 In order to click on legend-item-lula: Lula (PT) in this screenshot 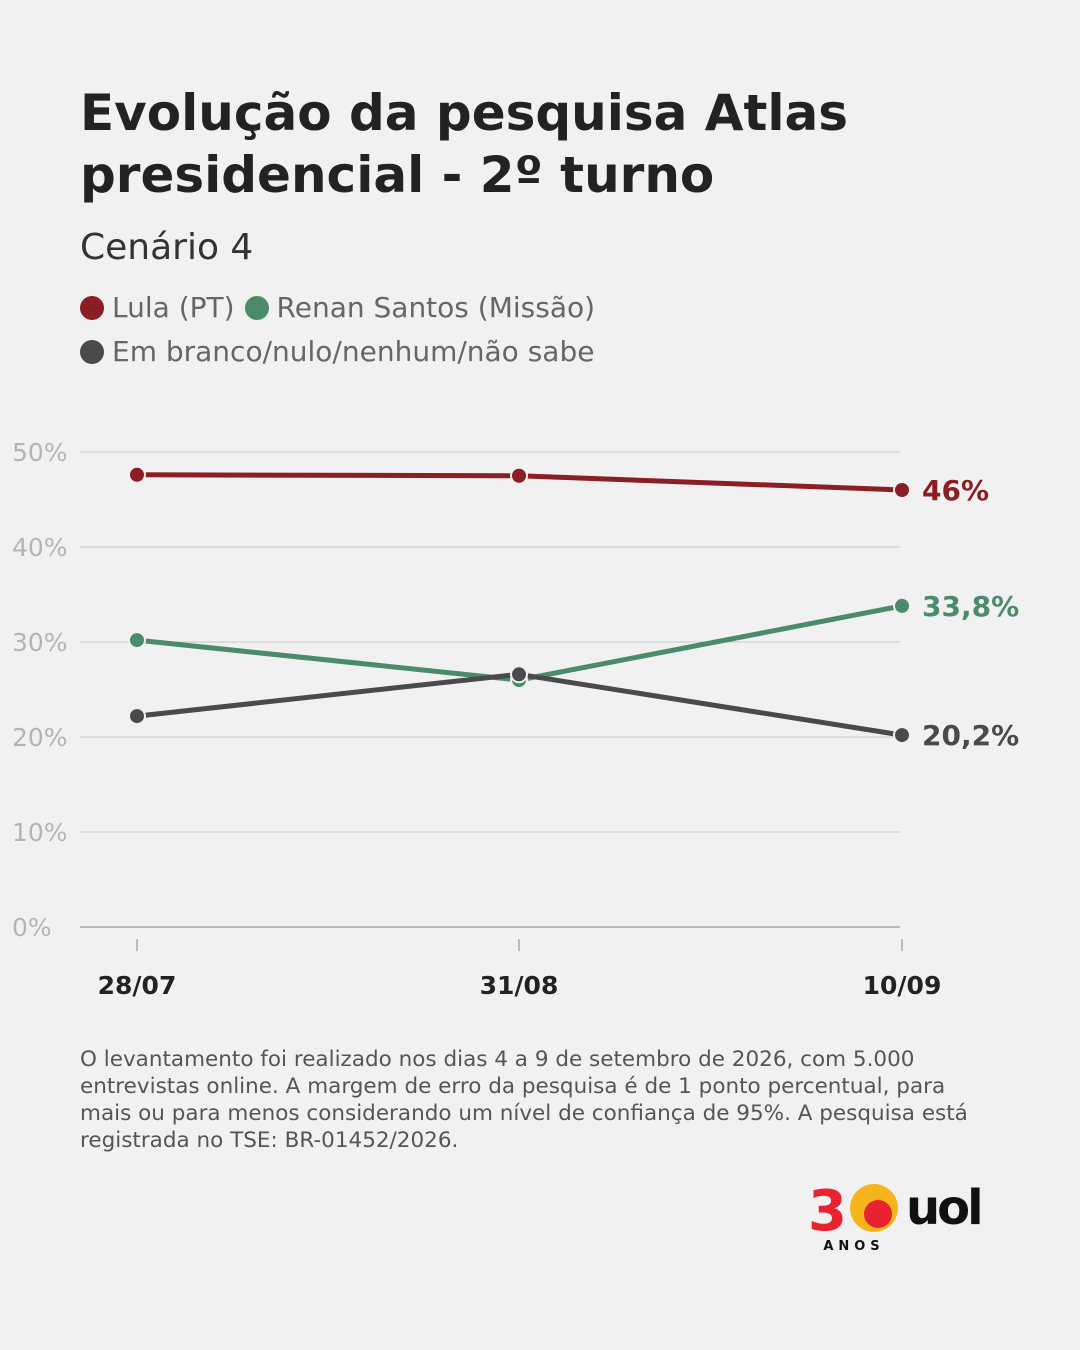, I will do `click(157, 308)`.